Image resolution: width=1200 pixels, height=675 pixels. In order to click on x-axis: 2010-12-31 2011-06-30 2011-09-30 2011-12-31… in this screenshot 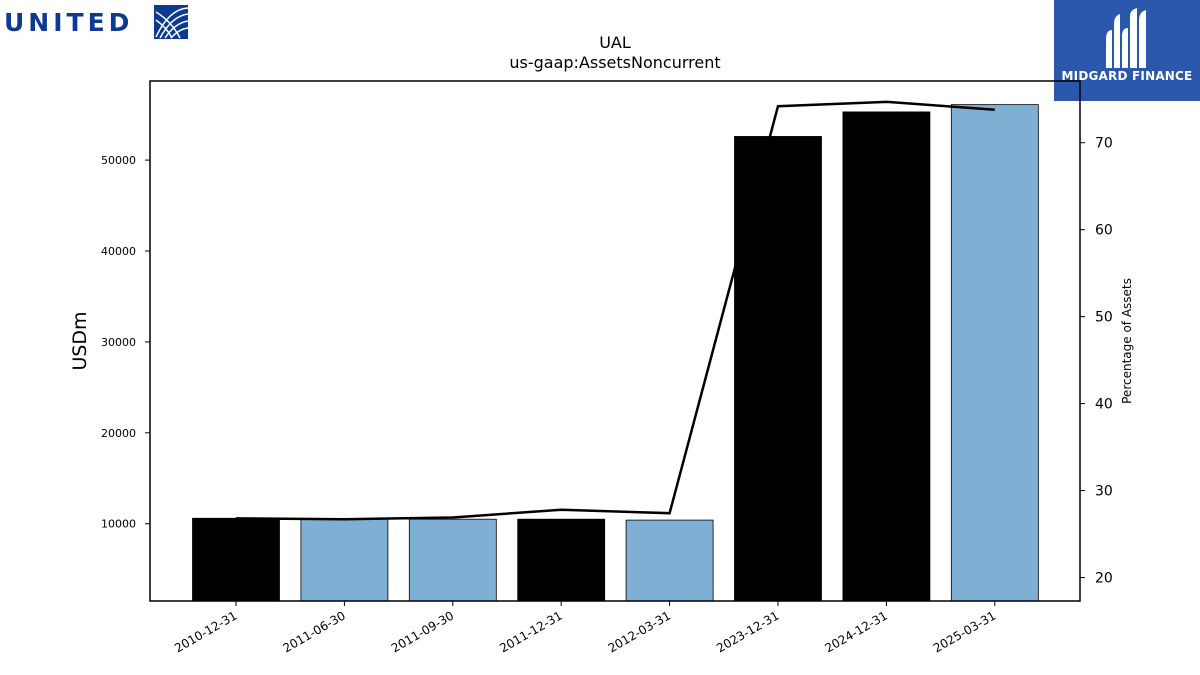, I will do `click(585, 628)`.